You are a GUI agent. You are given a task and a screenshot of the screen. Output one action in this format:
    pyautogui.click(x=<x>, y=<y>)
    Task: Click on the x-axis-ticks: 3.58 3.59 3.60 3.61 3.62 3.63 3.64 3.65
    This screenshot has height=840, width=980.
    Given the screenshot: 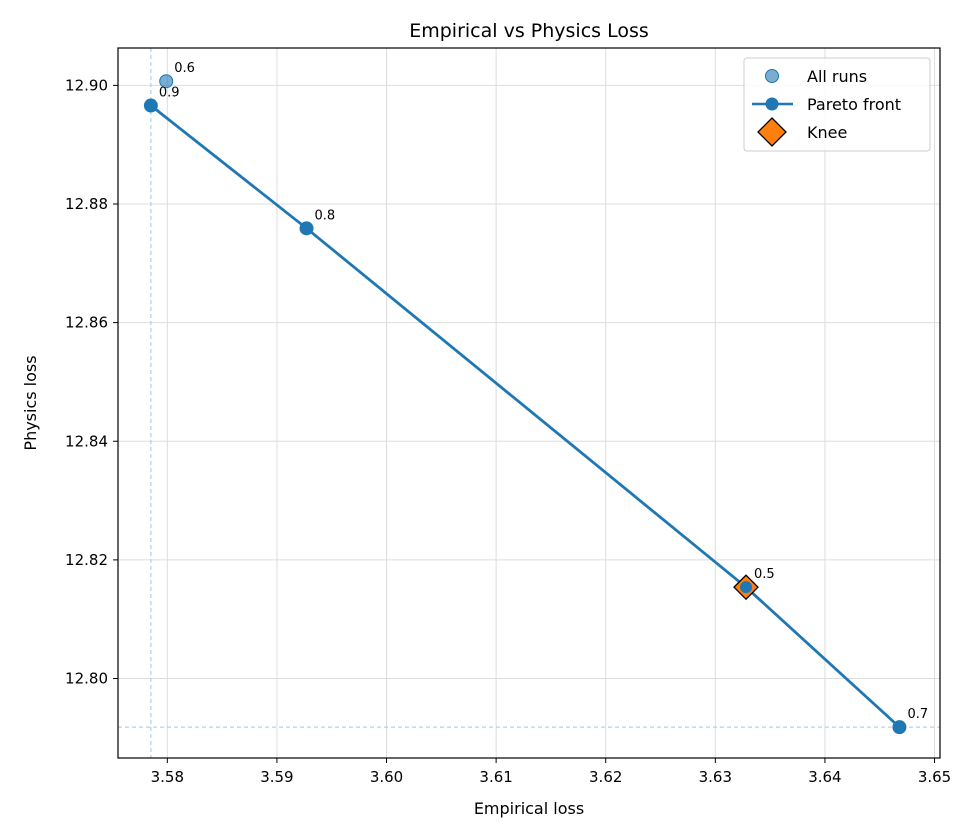 What is the action you would take?
    pyautogui.click(x=551, y=772)
    